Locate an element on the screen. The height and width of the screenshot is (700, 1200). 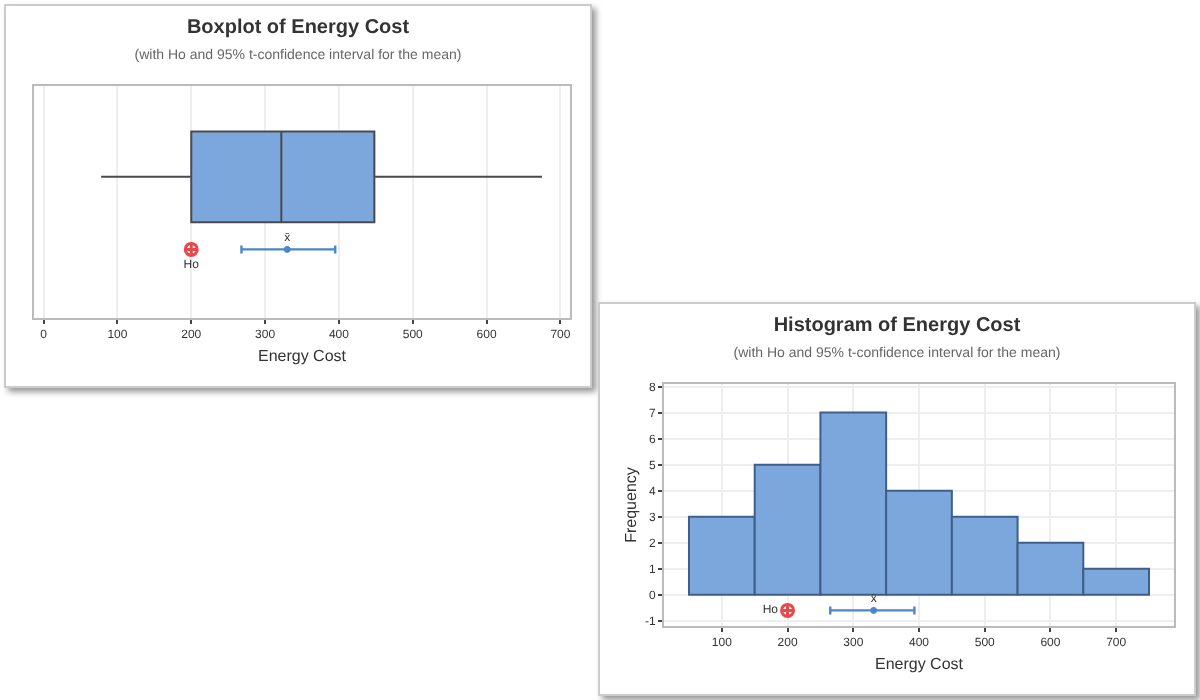
chart-title: Histogram of Energy Cost is located at coordinates (897, 326).